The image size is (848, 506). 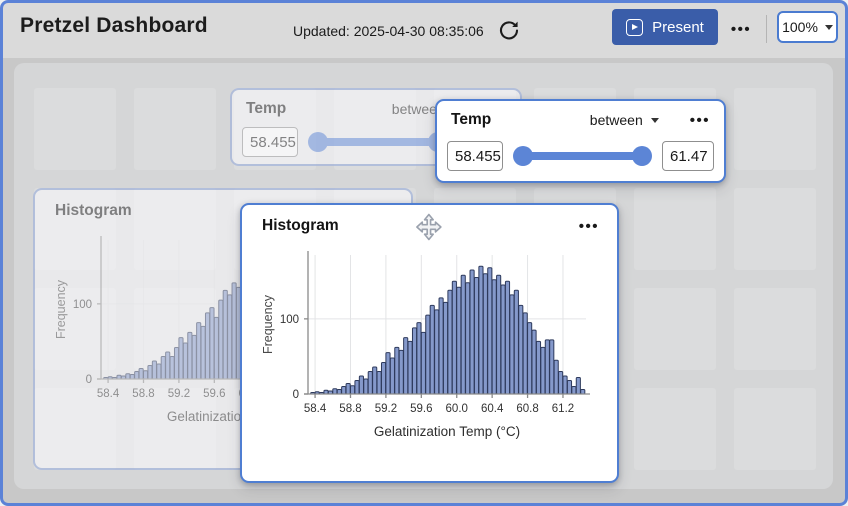 What do you see at coordinates (563, 409) in the screenshot?
I see `svg-text: 61.2` at bounding box center [563, 409].